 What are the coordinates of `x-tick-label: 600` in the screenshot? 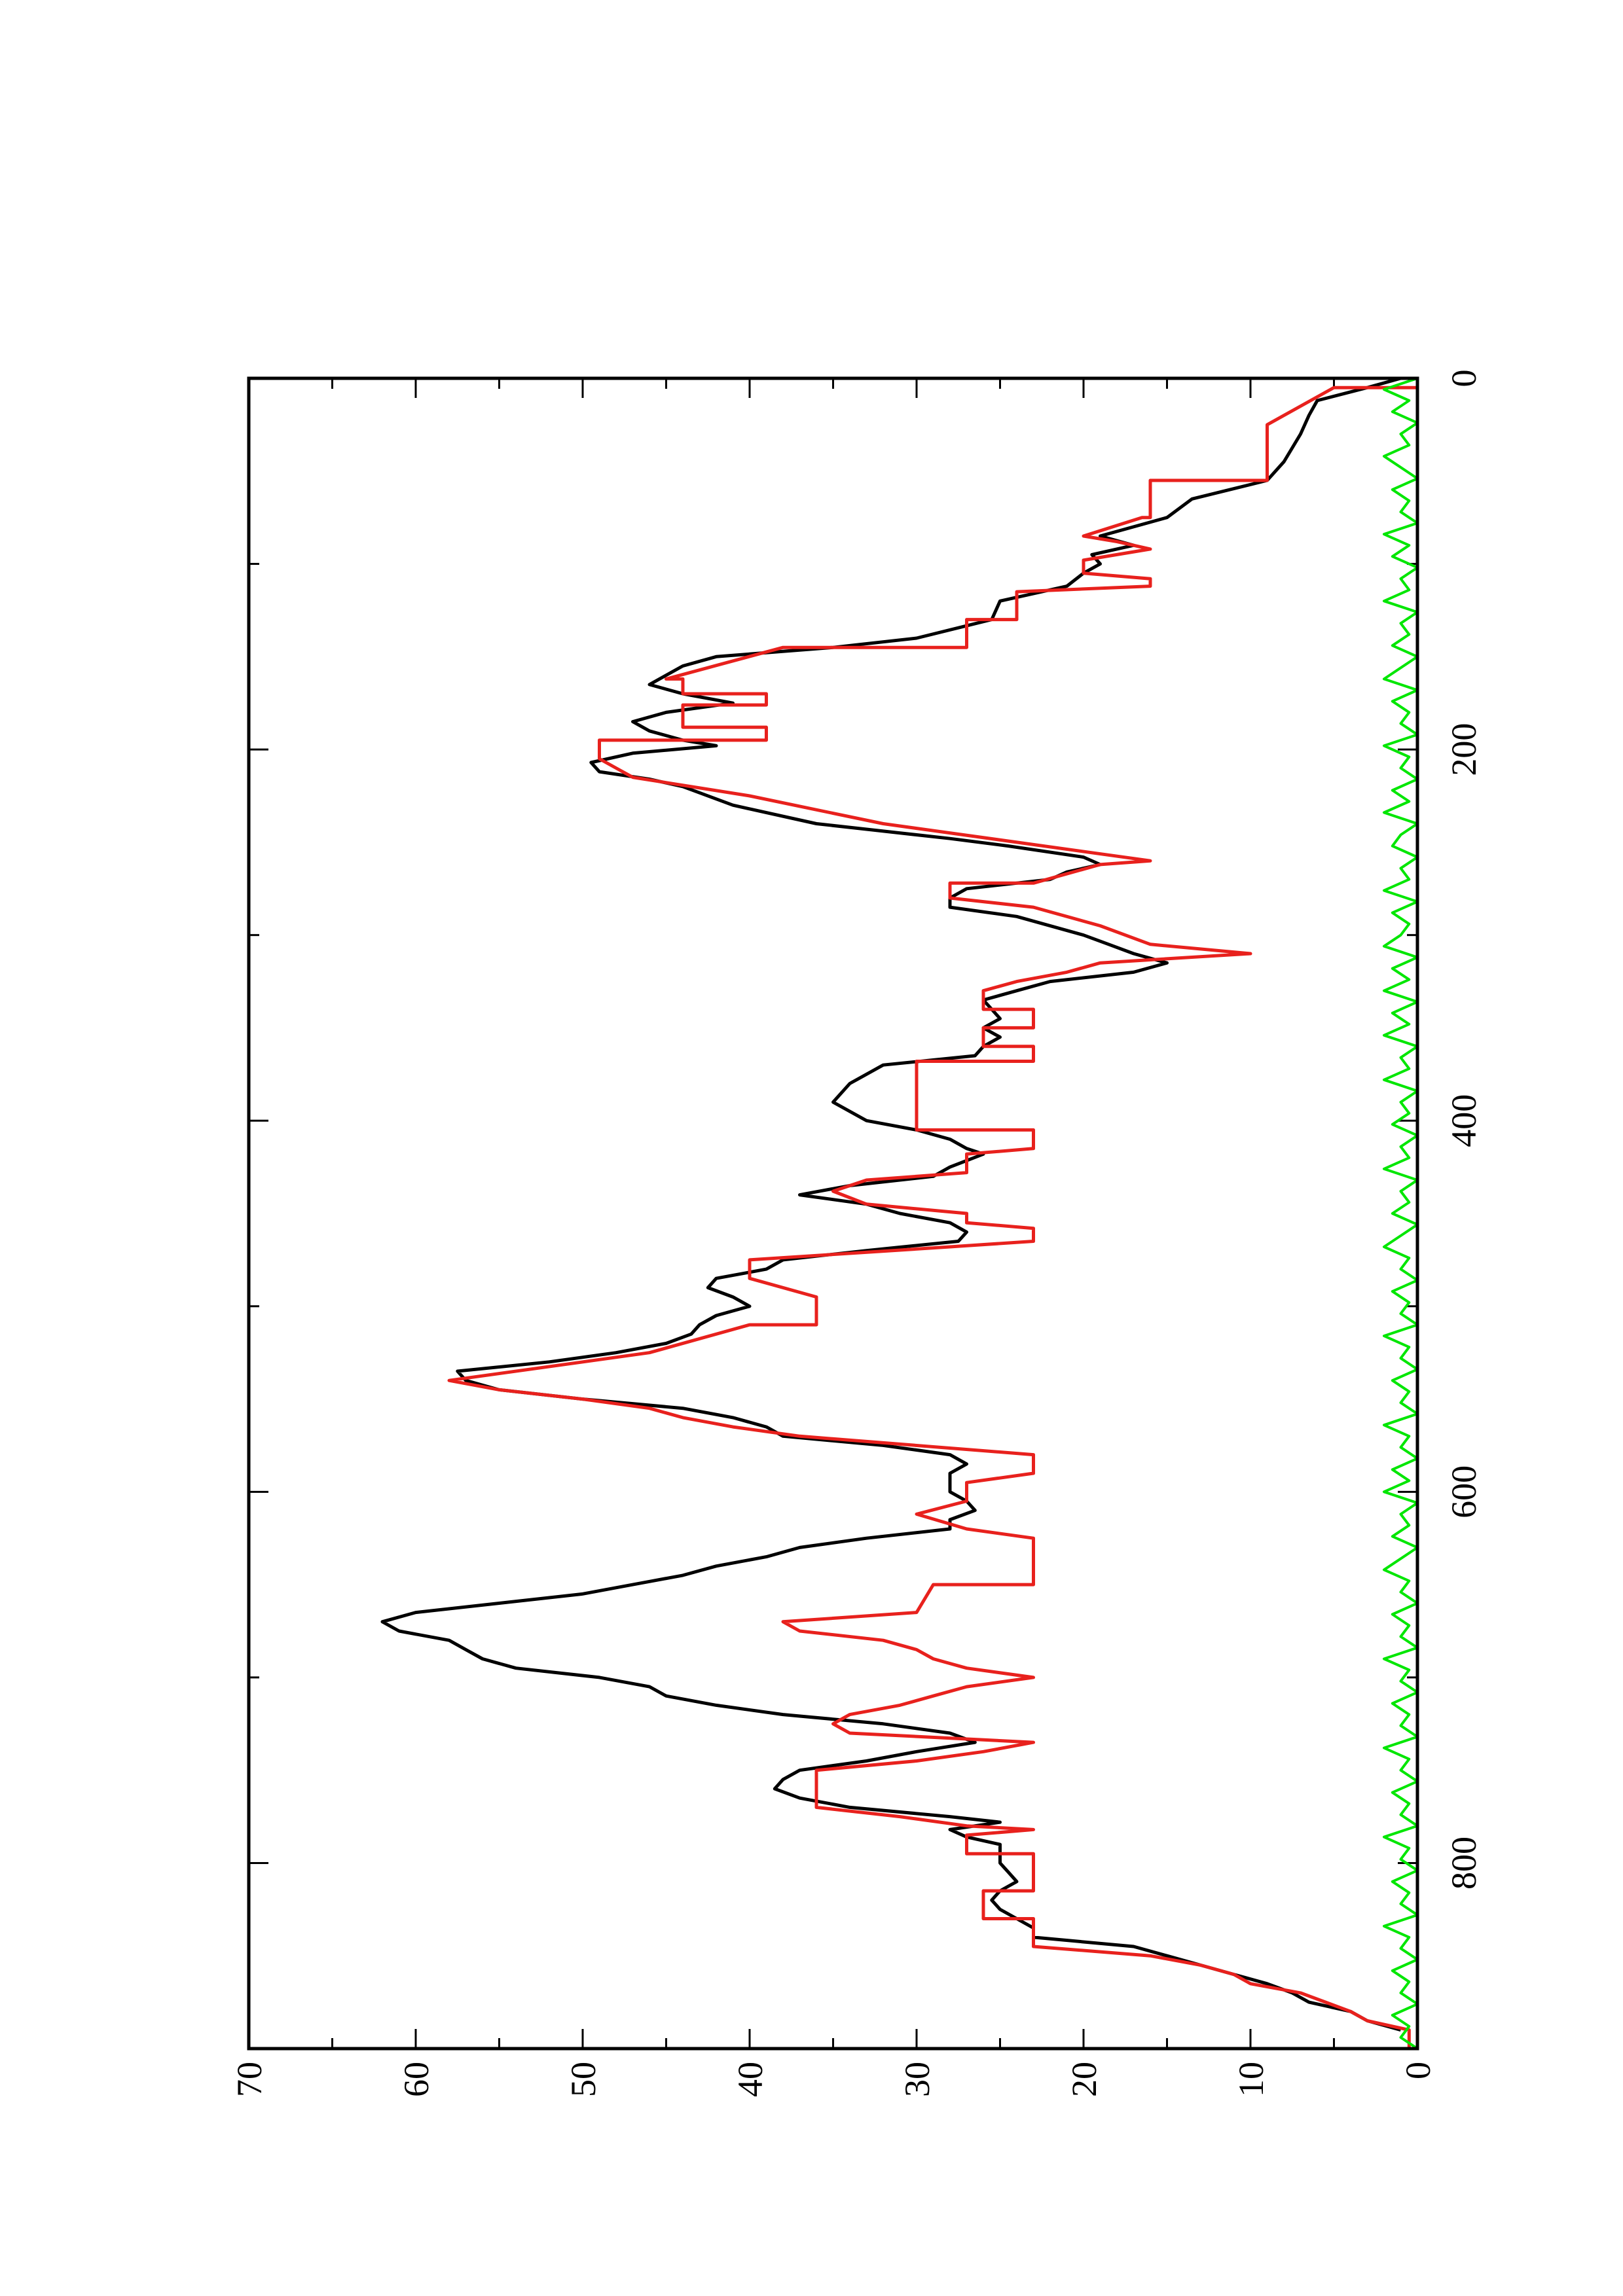 It's located at (1464, 1491).